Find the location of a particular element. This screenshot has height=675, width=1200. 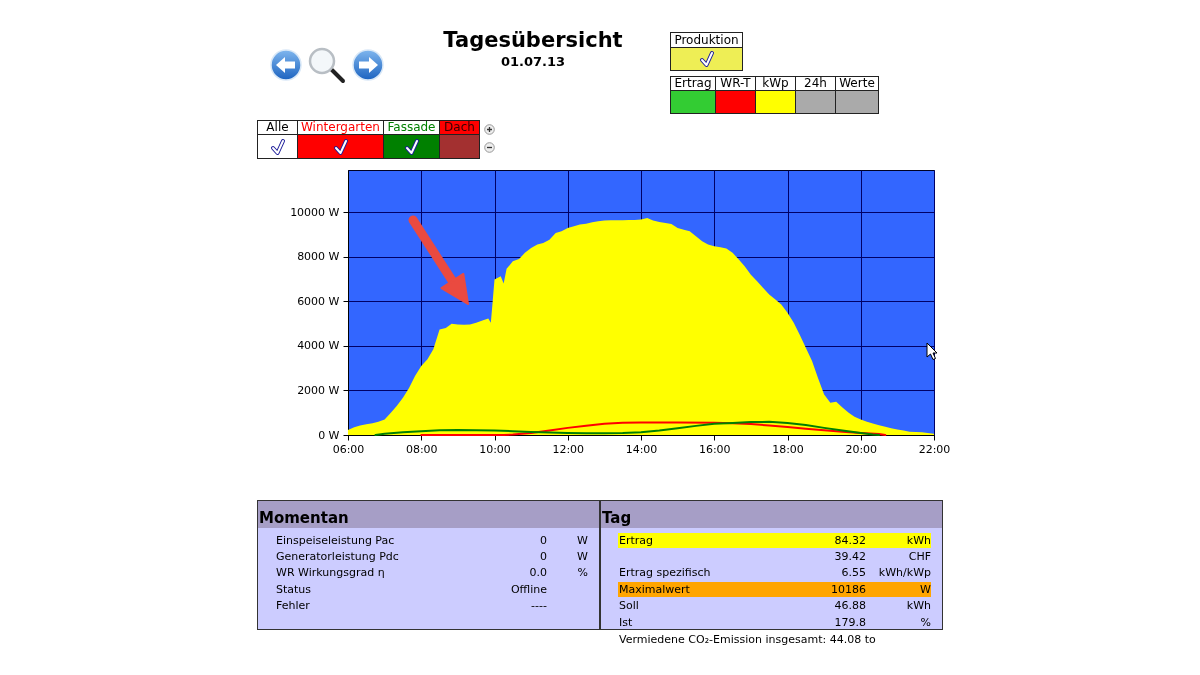

x-tick-label: 08:00 is located at coordinates (421, 449).